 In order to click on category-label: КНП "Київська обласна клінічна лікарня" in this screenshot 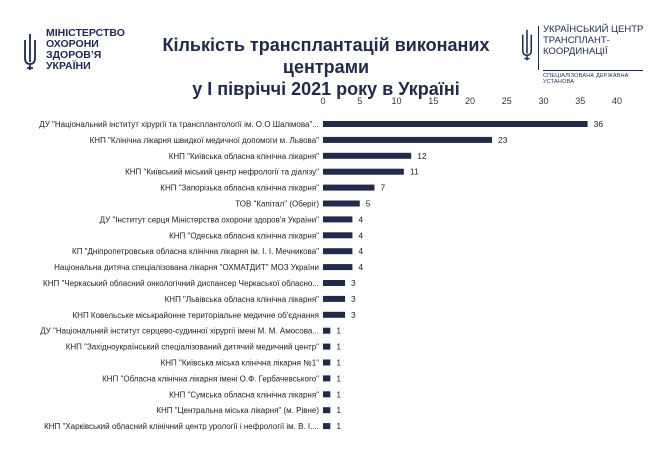, I will do `click(244, 156)`.